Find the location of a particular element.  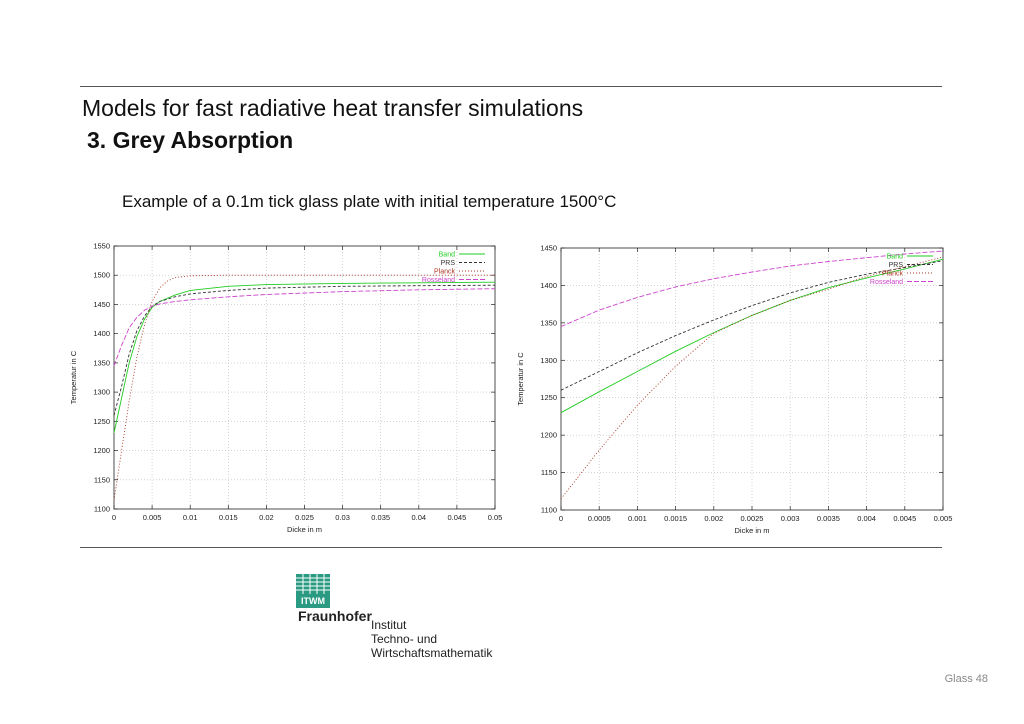

chart-2-series-prs is located at coordinates (752, 325).